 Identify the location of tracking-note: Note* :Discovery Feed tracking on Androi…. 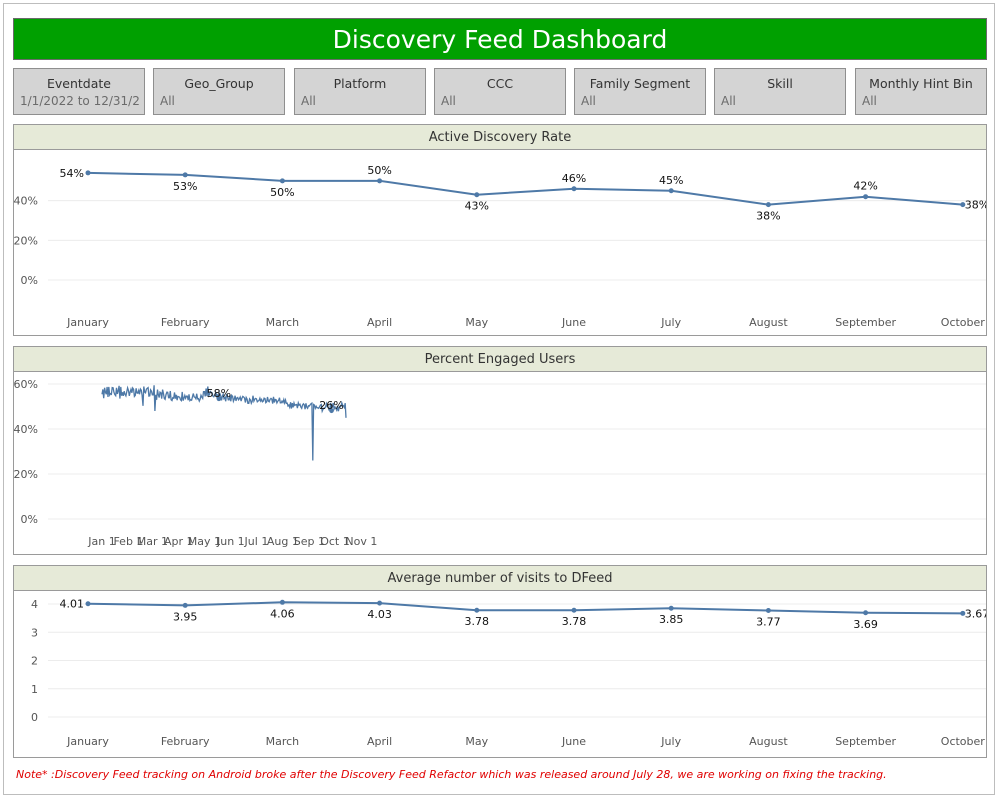
(451, 774).